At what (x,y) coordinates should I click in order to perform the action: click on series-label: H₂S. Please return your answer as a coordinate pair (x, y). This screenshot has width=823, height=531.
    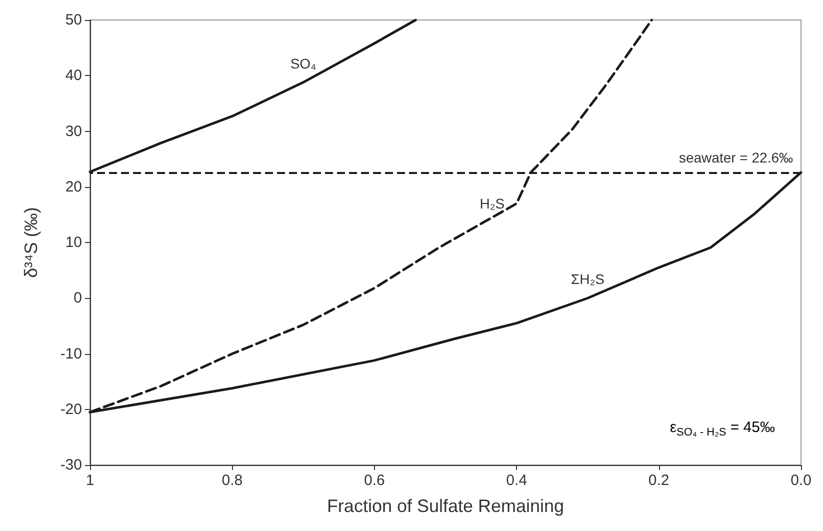
    Looking at the image, I should click on (492, 204).